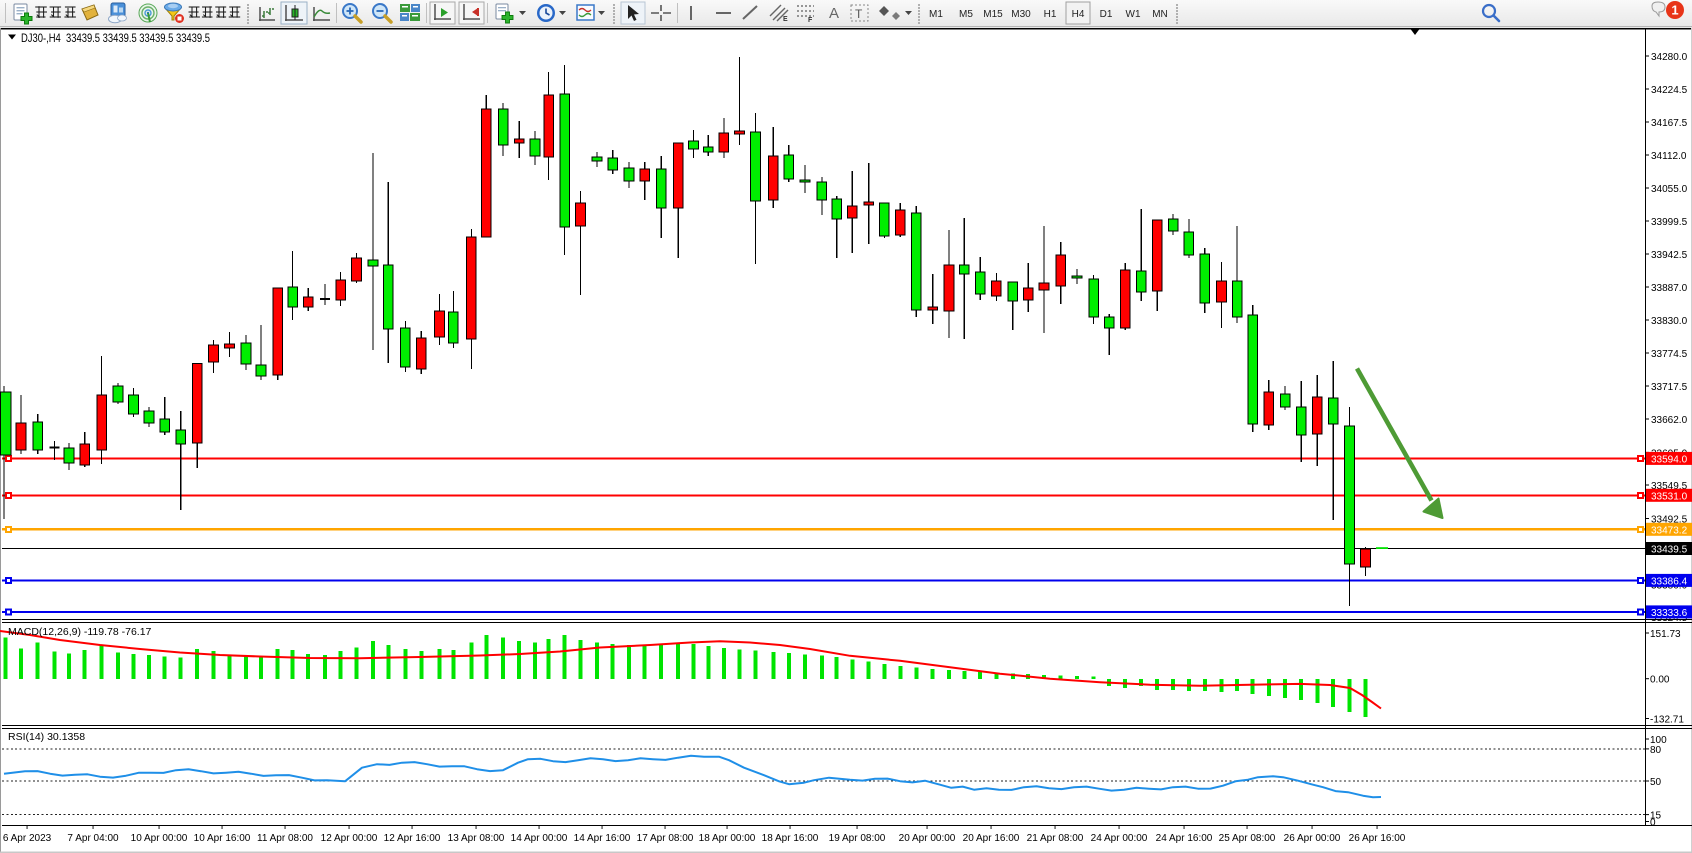 The height and width of the screenshot is (853, 1692). Describe the element at coordinates (1184, 838) in the screenshot. I see `svg-text: 24 Apr 16:00` at that location.